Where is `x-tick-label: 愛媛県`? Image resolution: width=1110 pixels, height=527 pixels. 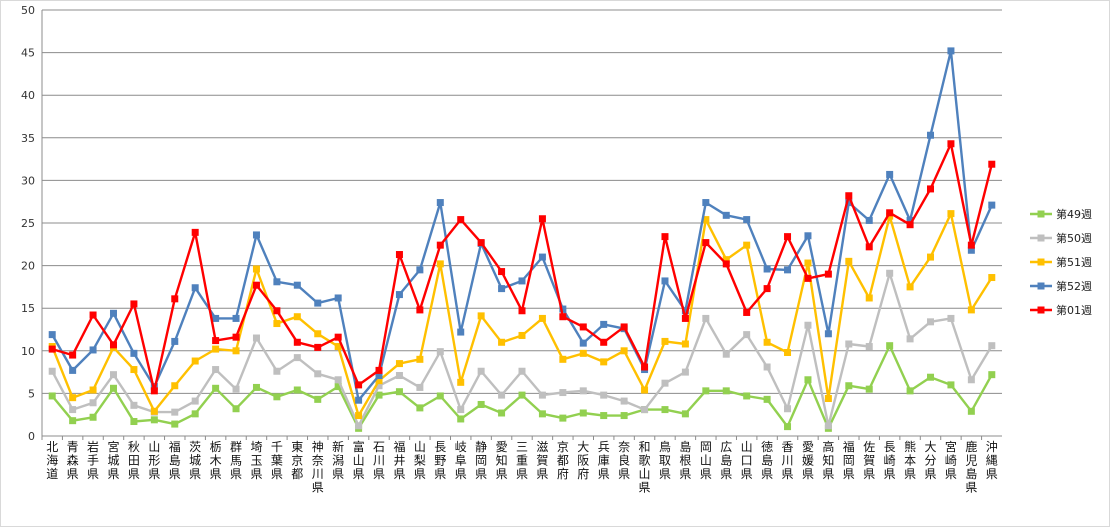
x-tick-label: 愛媛県 is located at coordinates (808, 460).